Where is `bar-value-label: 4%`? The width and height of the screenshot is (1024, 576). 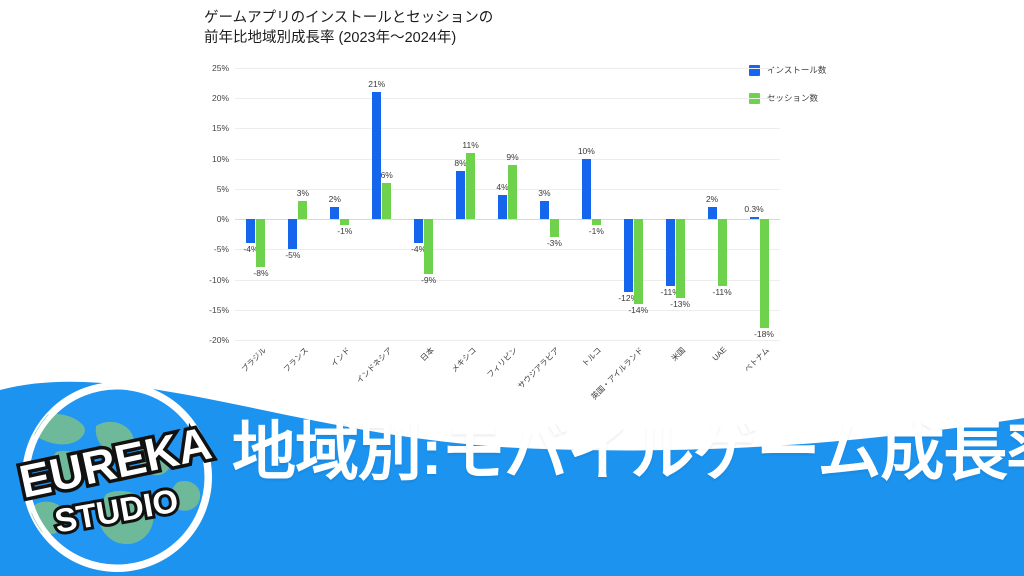 bar-value-label: 4% is located at coordinates (502, 186).